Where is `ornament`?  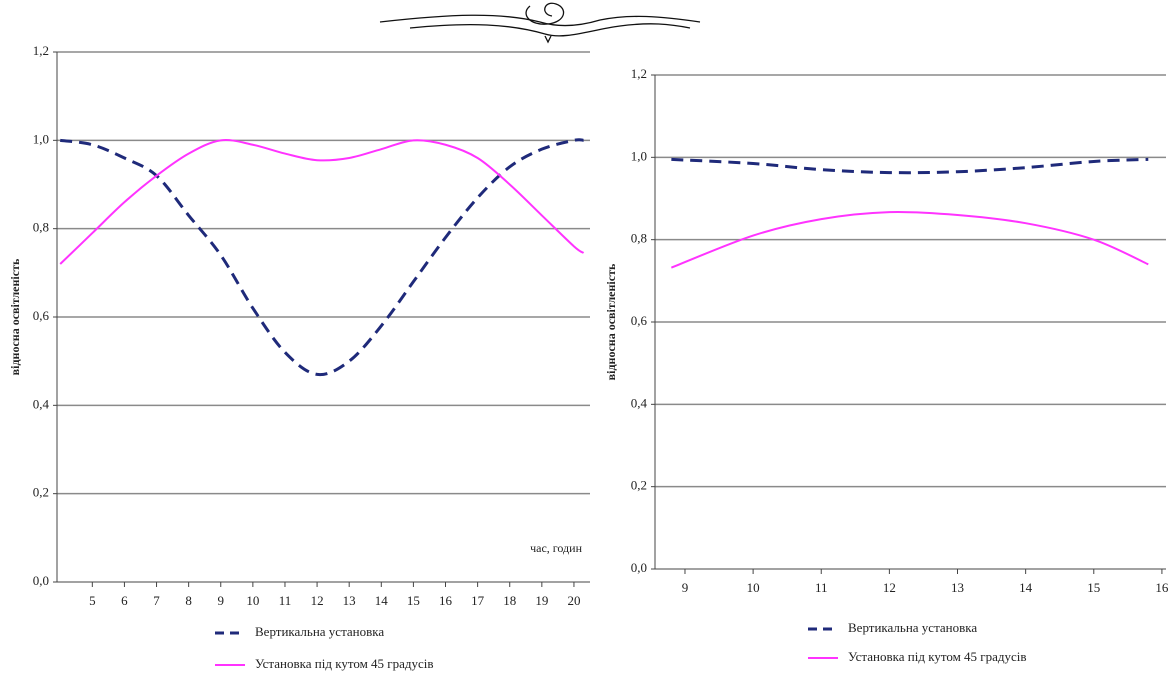
ornament is located at coordinates (540, 23).